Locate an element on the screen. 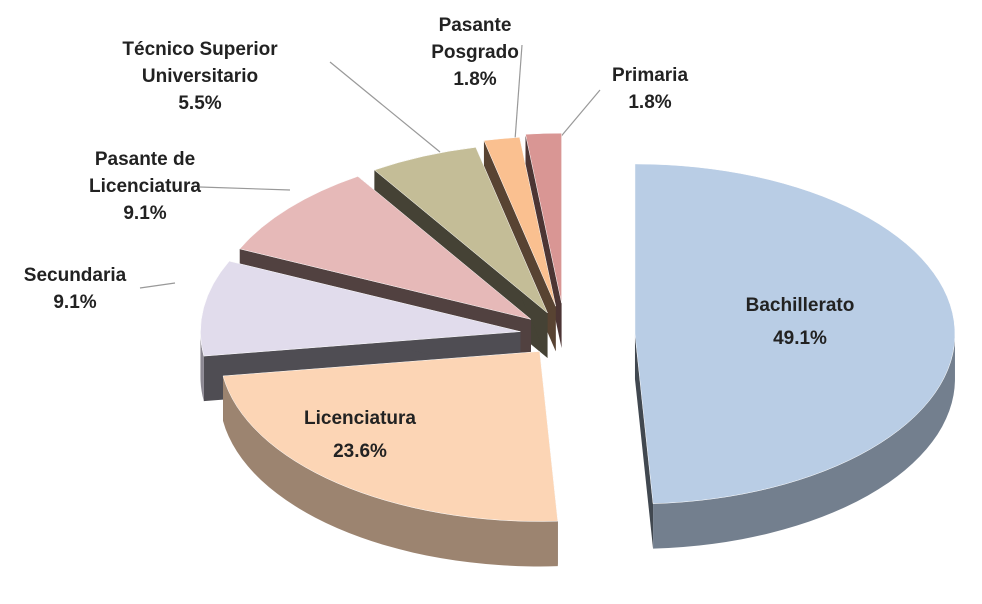 Image resolution: width=982 pixels, height=604 pixels. data-label: Pasante de Licenciatura 9.1% is located at coordinates (145, 186).